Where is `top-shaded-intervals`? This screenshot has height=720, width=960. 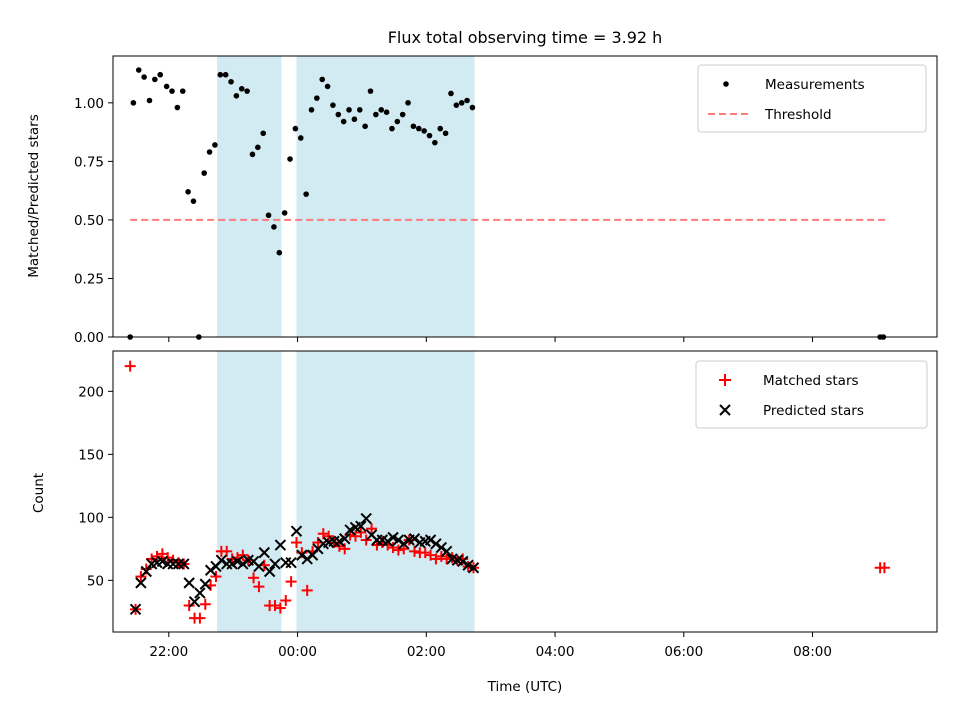 top-shaded-intervals is located at coordinates (346, 196).